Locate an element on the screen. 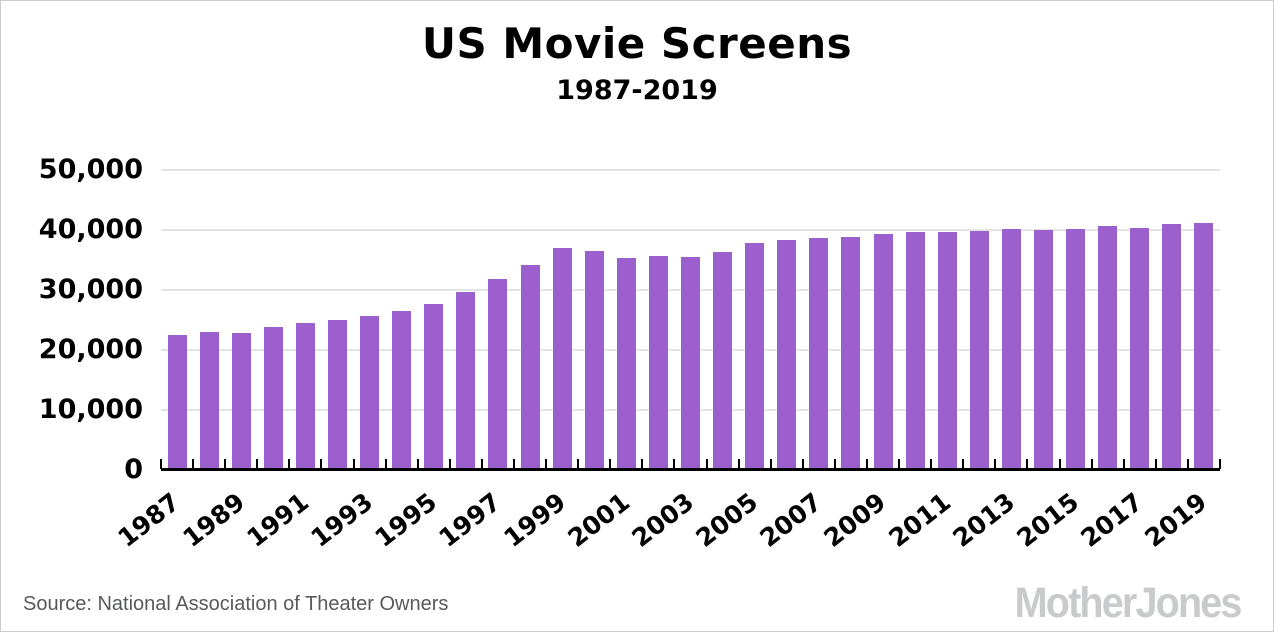 The width and height of the screenshot is (1274, 632). chart-subtitle: 1987-2019 is located at coordinates (637, 90).